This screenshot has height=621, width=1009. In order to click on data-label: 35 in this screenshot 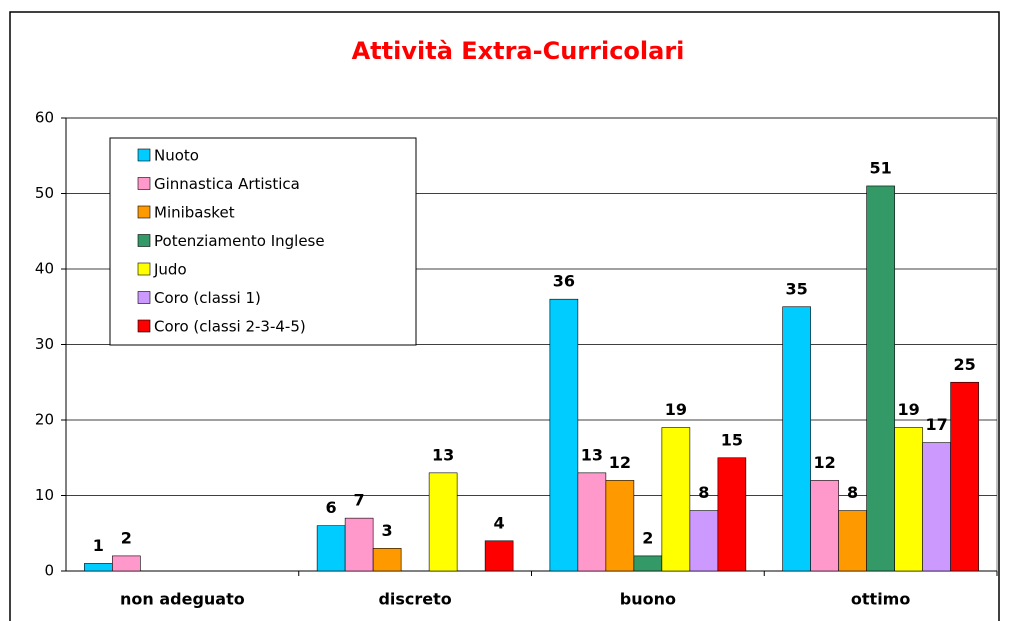, I will do `click(796, 288)`.